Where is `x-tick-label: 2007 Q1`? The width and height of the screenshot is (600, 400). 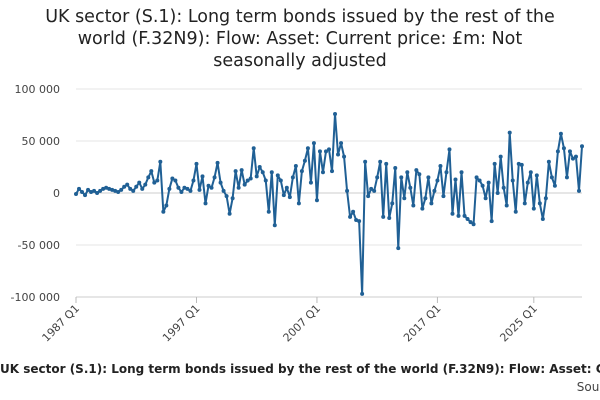
x-tick-label: 2007 Q1 is located at coordinates (302, 323).